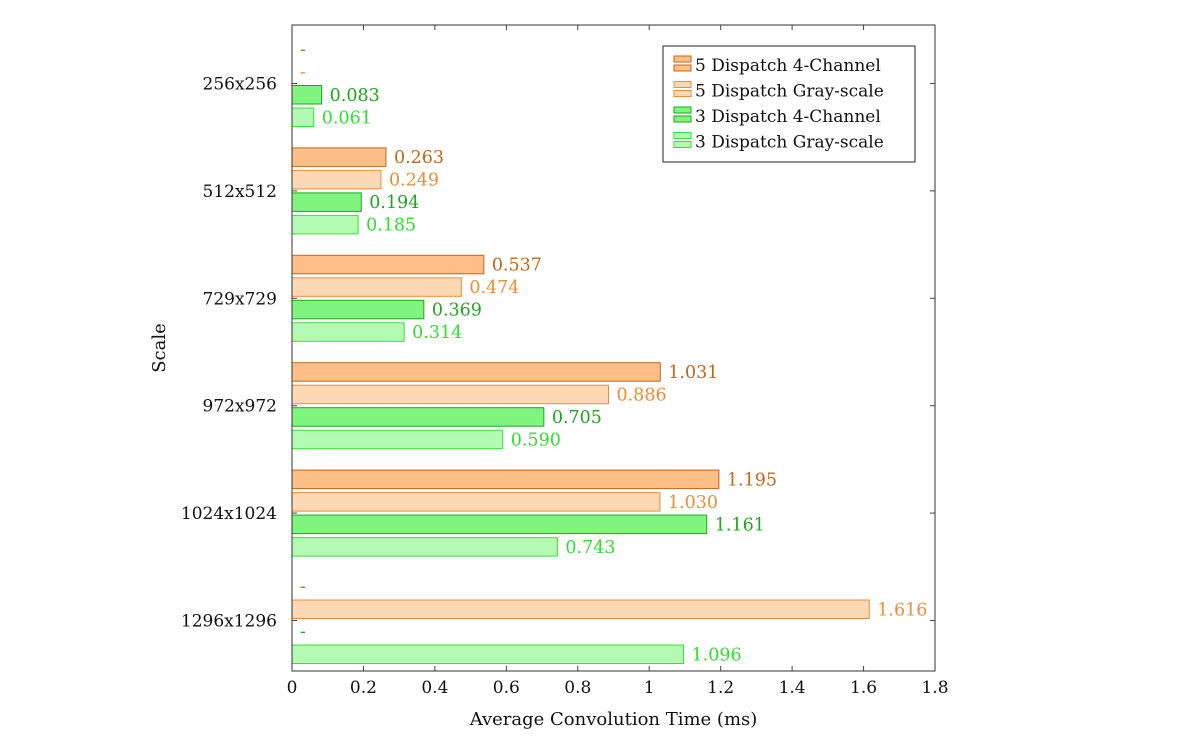 The height and width of the screenshot is (755, 1191). Describe the element at coordinates (494, 288) in the screenshot. I see `data-label: 0.474` at that location.